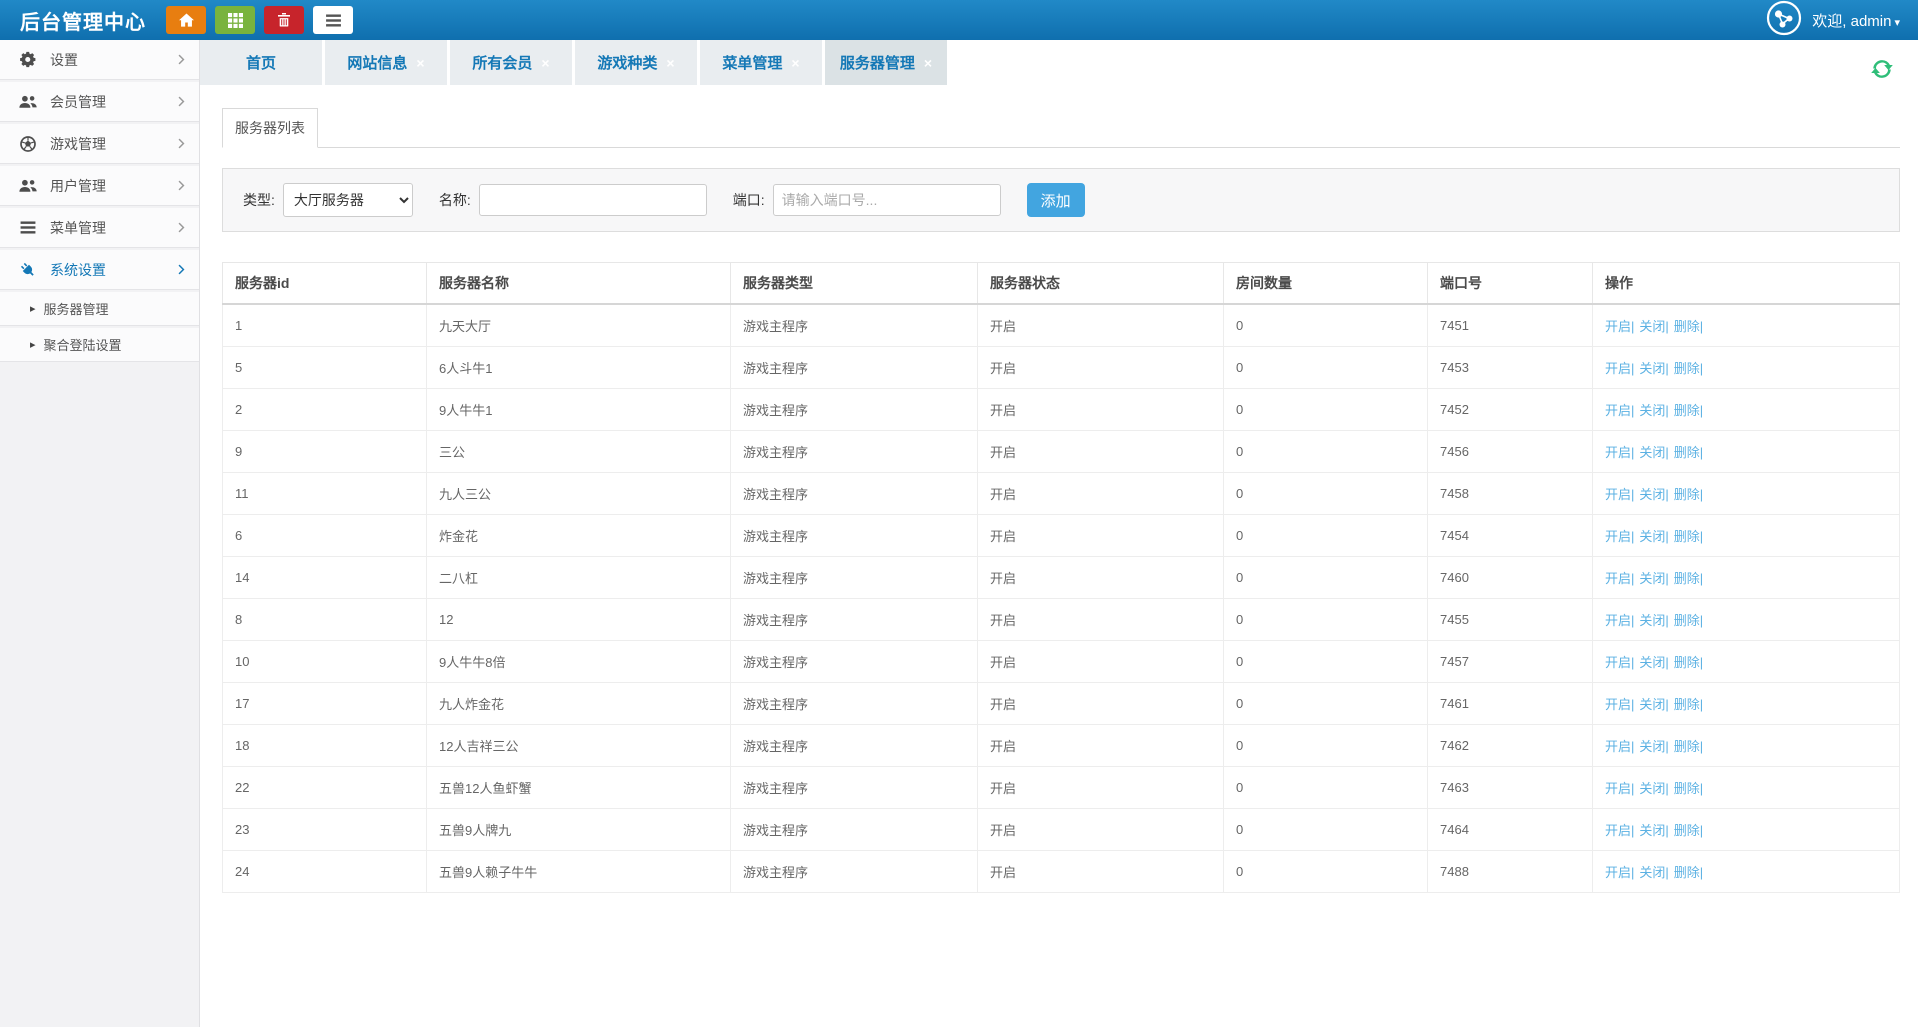 The image size is (1918, 1027). Describe the element at coordinates (578, 661) in the screenshot. I see `cell-name: 9人牛牛8倍` at that location.